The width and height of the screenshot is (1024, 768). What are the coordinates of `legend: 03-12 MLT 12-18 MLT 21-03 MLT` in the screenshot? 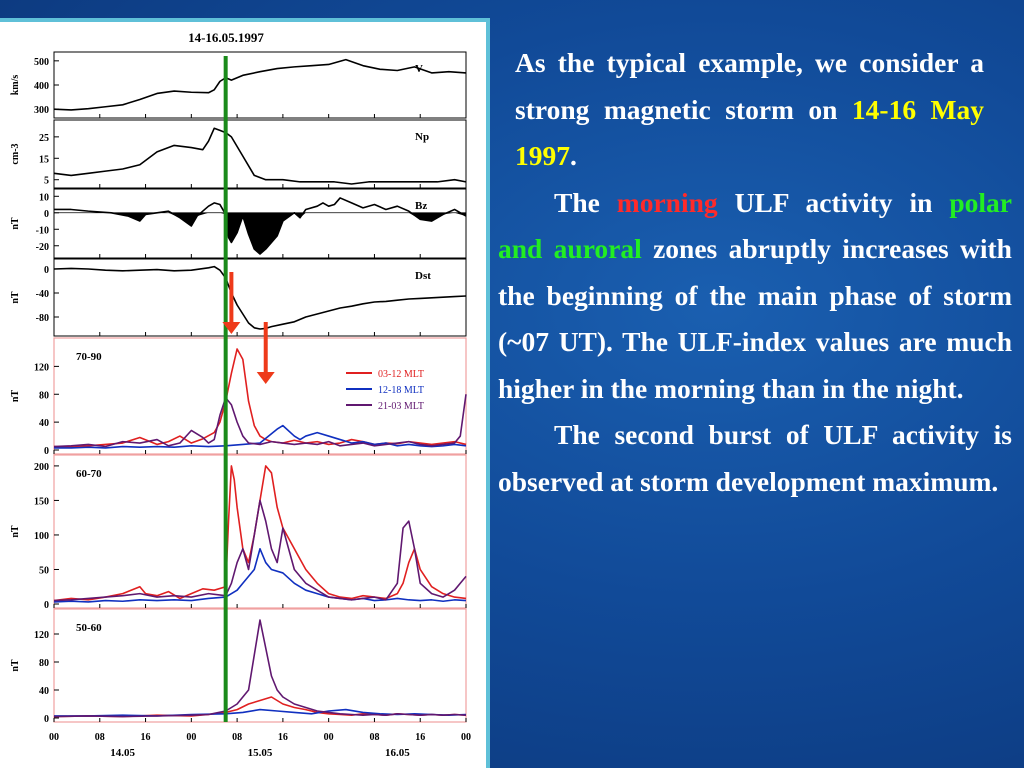 It's located at (385, 390).